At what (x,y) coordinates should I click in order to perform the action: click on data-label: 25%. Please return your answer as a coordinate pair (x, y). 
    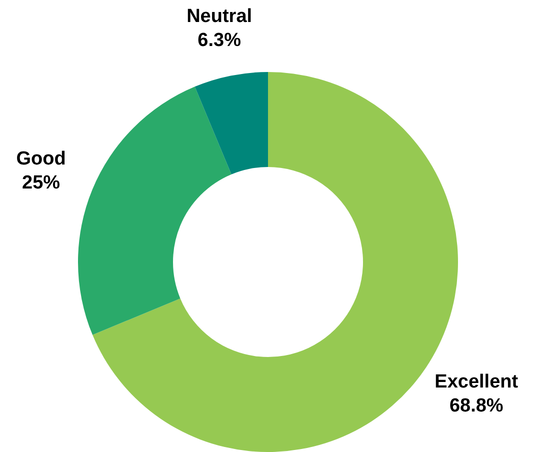
    Looking at the image, I should click on (41, 183).